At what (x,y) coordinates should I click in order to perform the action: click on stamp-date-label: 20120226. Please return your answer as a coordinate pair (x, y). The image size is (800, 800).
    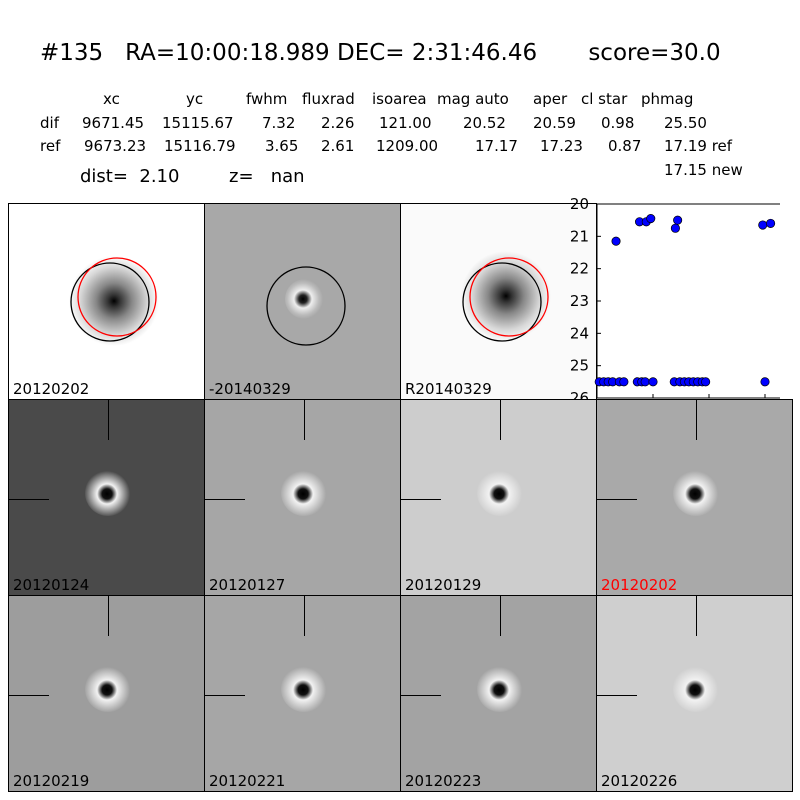
    Looking at the image, I should click on (639, 781).